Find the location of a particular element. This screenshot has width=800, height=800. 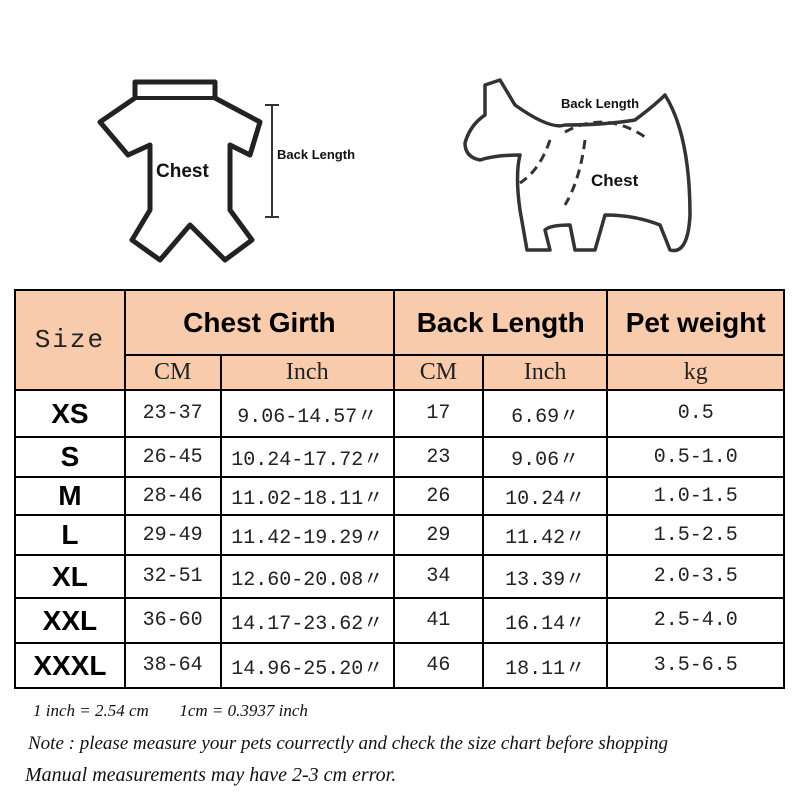

cell-back-cm: 46 is located at coordinates (438, 665).